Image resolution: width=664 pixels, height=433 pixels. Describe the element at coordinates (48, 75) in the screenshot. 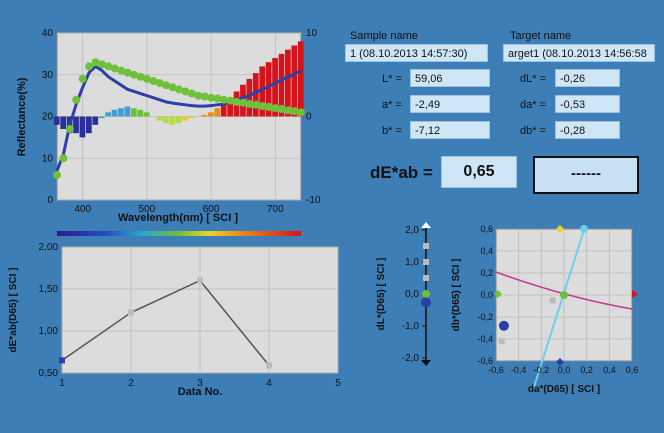

I see `reflectance-ytick: 30` at that location.